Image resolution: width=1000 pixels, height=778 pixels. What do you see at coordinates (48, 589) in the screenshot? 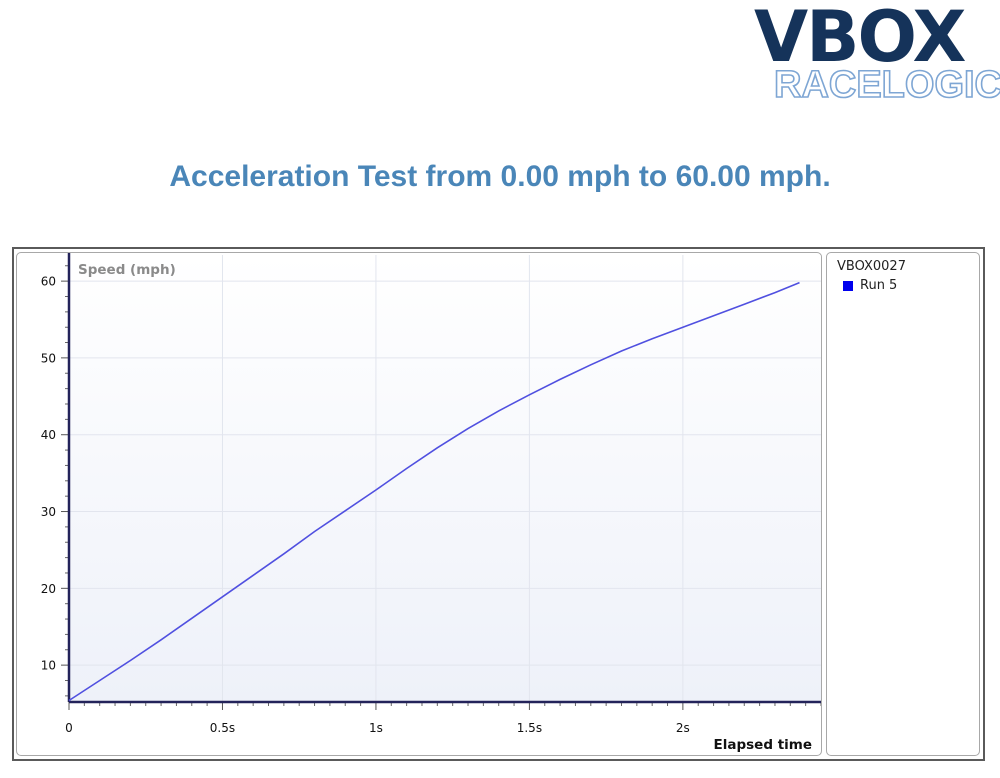
I see `y-tick-label: 20` at bounding box center [48, 589].